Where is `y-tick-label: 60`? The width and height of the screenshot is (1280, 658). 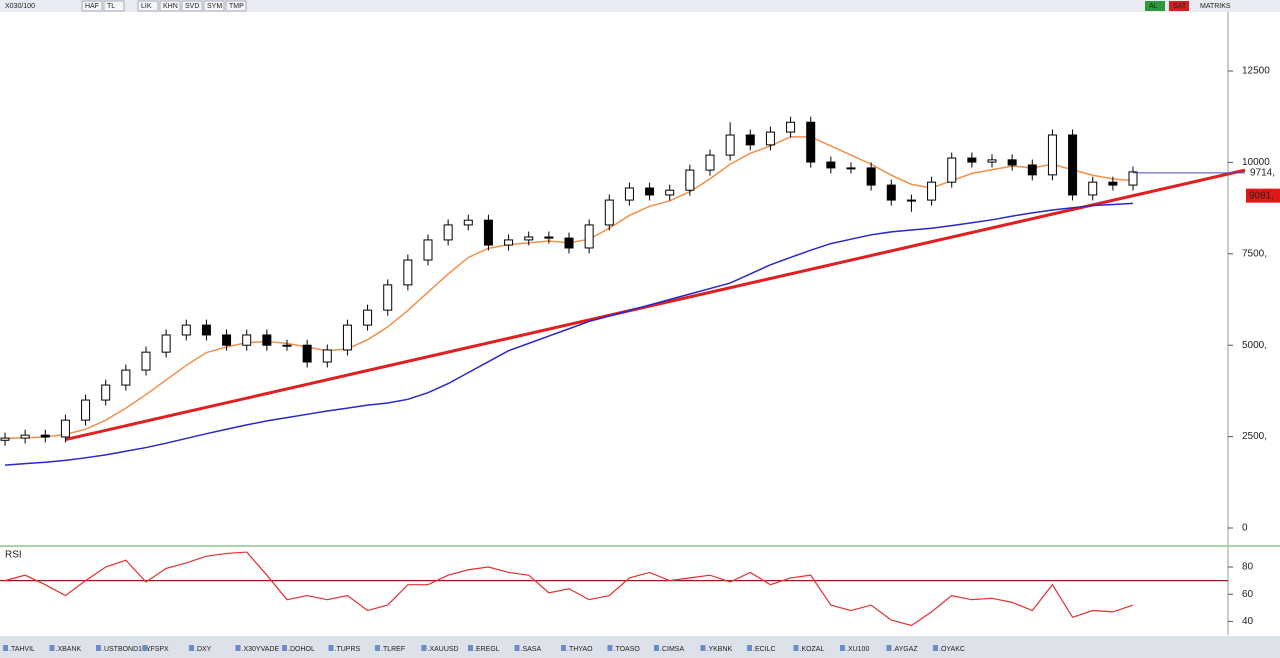 y-tick-label: 60 is located at coordinates (1248, 594).